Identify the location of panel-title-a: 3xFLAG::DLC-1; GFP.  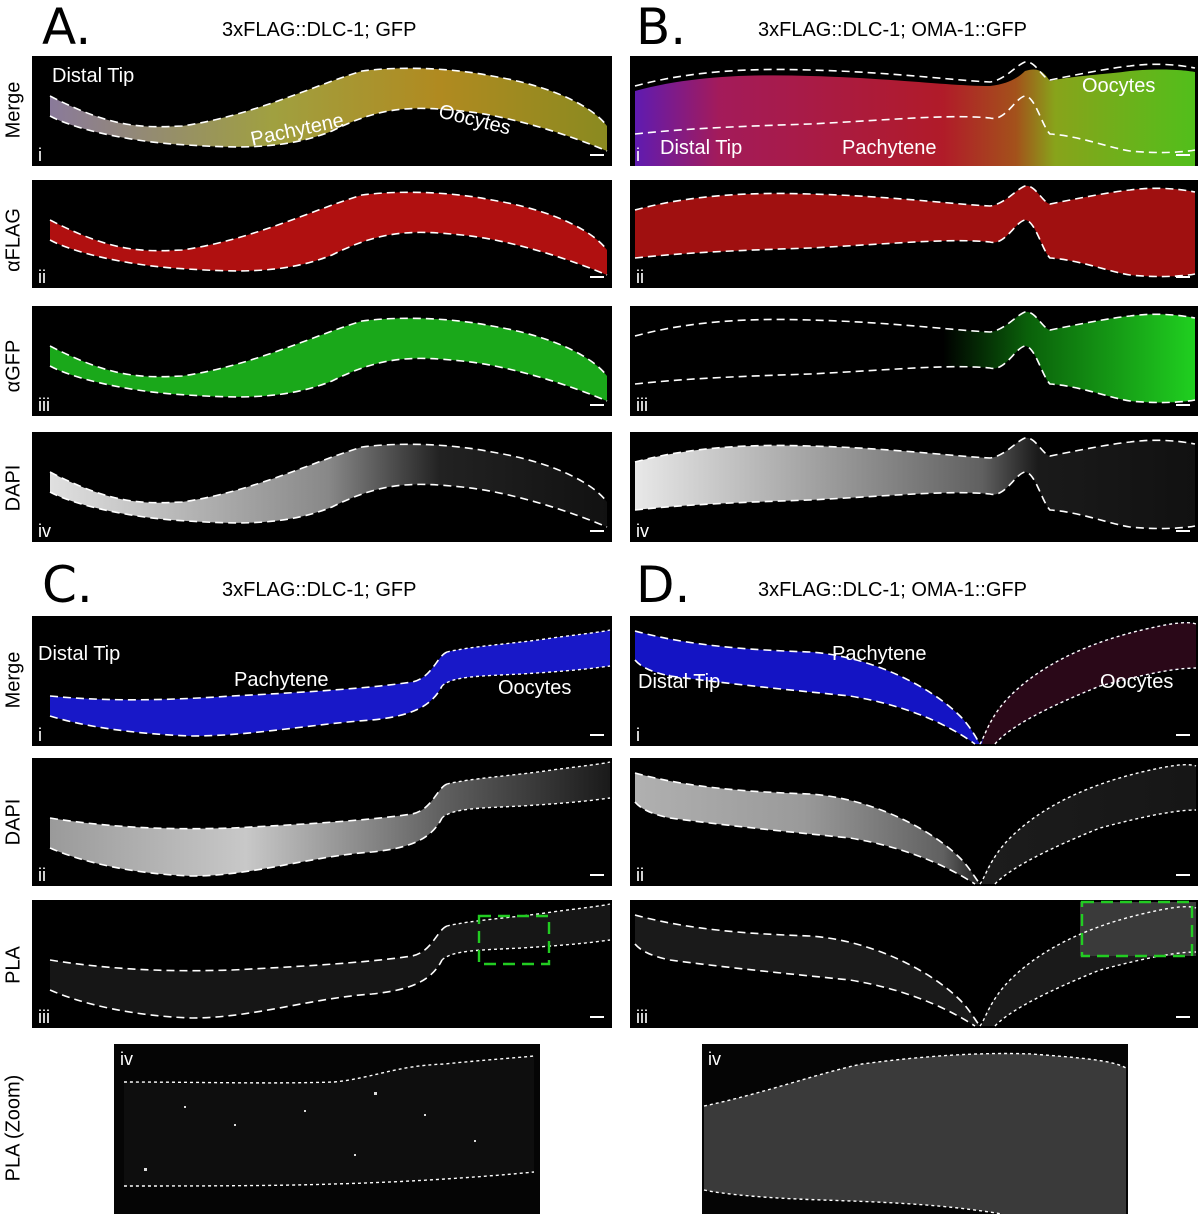
(319, 30).